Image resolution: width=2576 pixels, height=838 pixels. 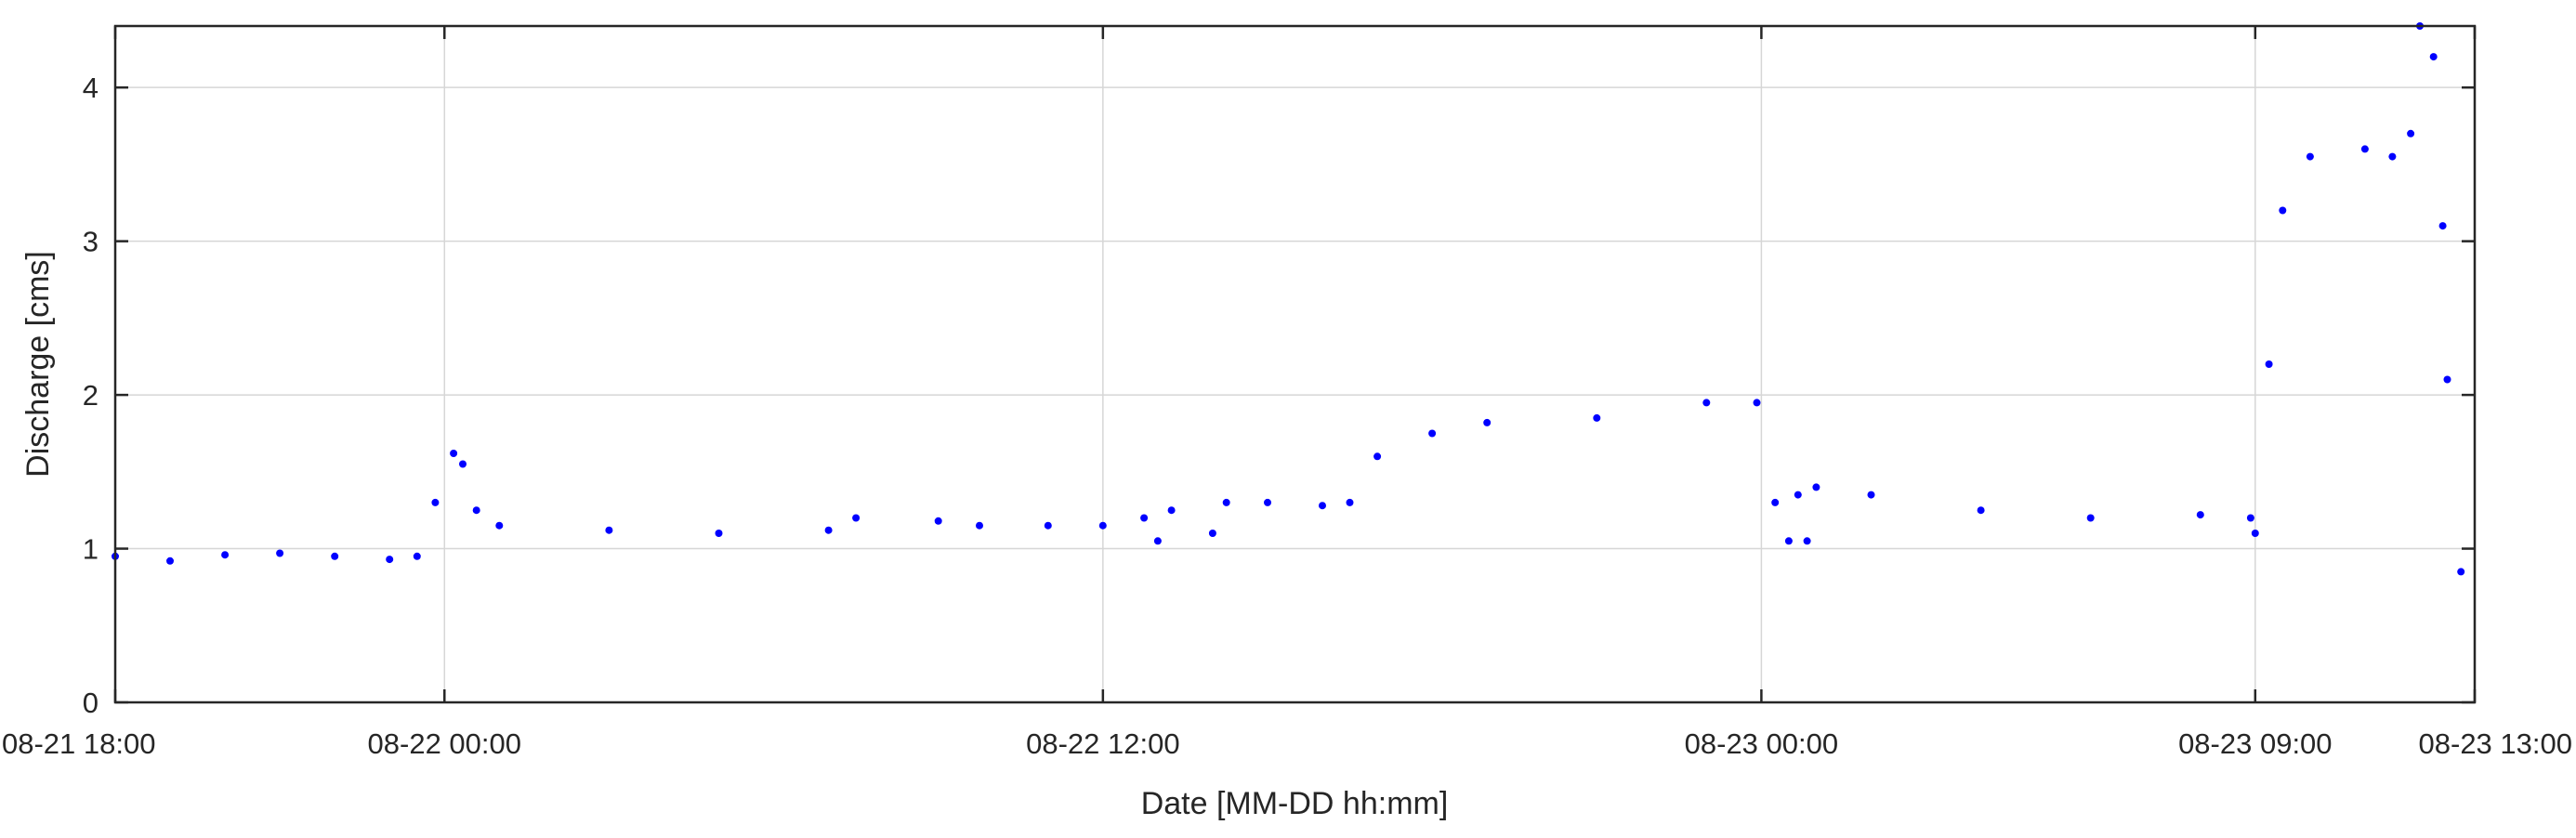 What do you see at coordinates (91, 242) in the screenshot?
I see `y-tick-label: 3` at bounding box center [91, 242].